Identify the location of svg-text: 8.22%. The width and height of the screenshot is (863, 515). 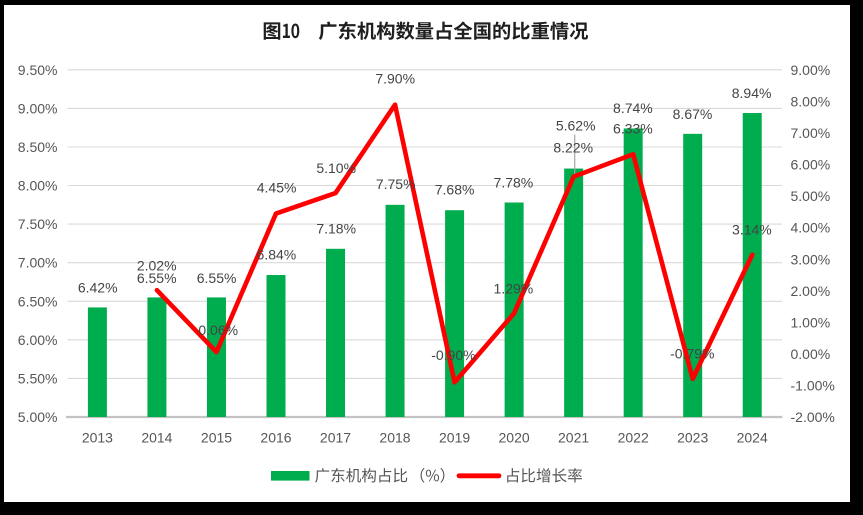
(573, 148).